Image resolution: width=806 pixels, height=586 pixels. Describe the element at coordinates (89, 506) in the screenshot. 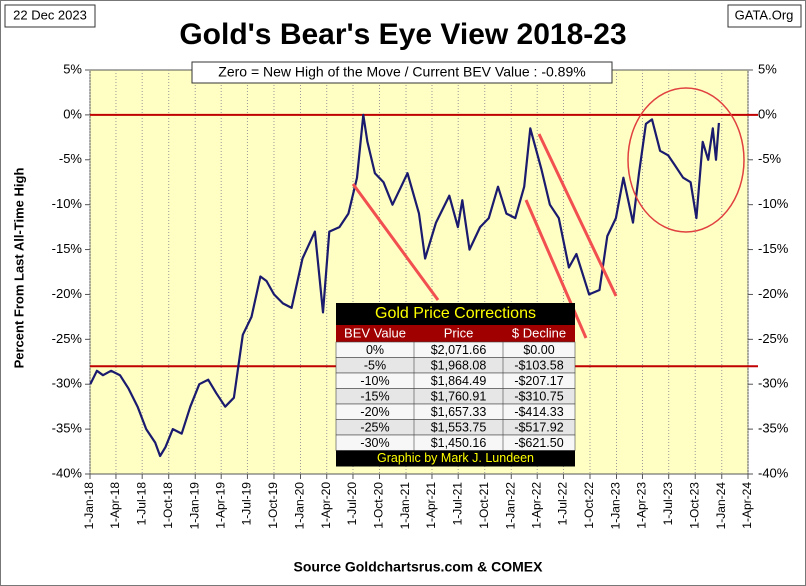

I see `x-tick-label: 1-Jan-18` at that location.